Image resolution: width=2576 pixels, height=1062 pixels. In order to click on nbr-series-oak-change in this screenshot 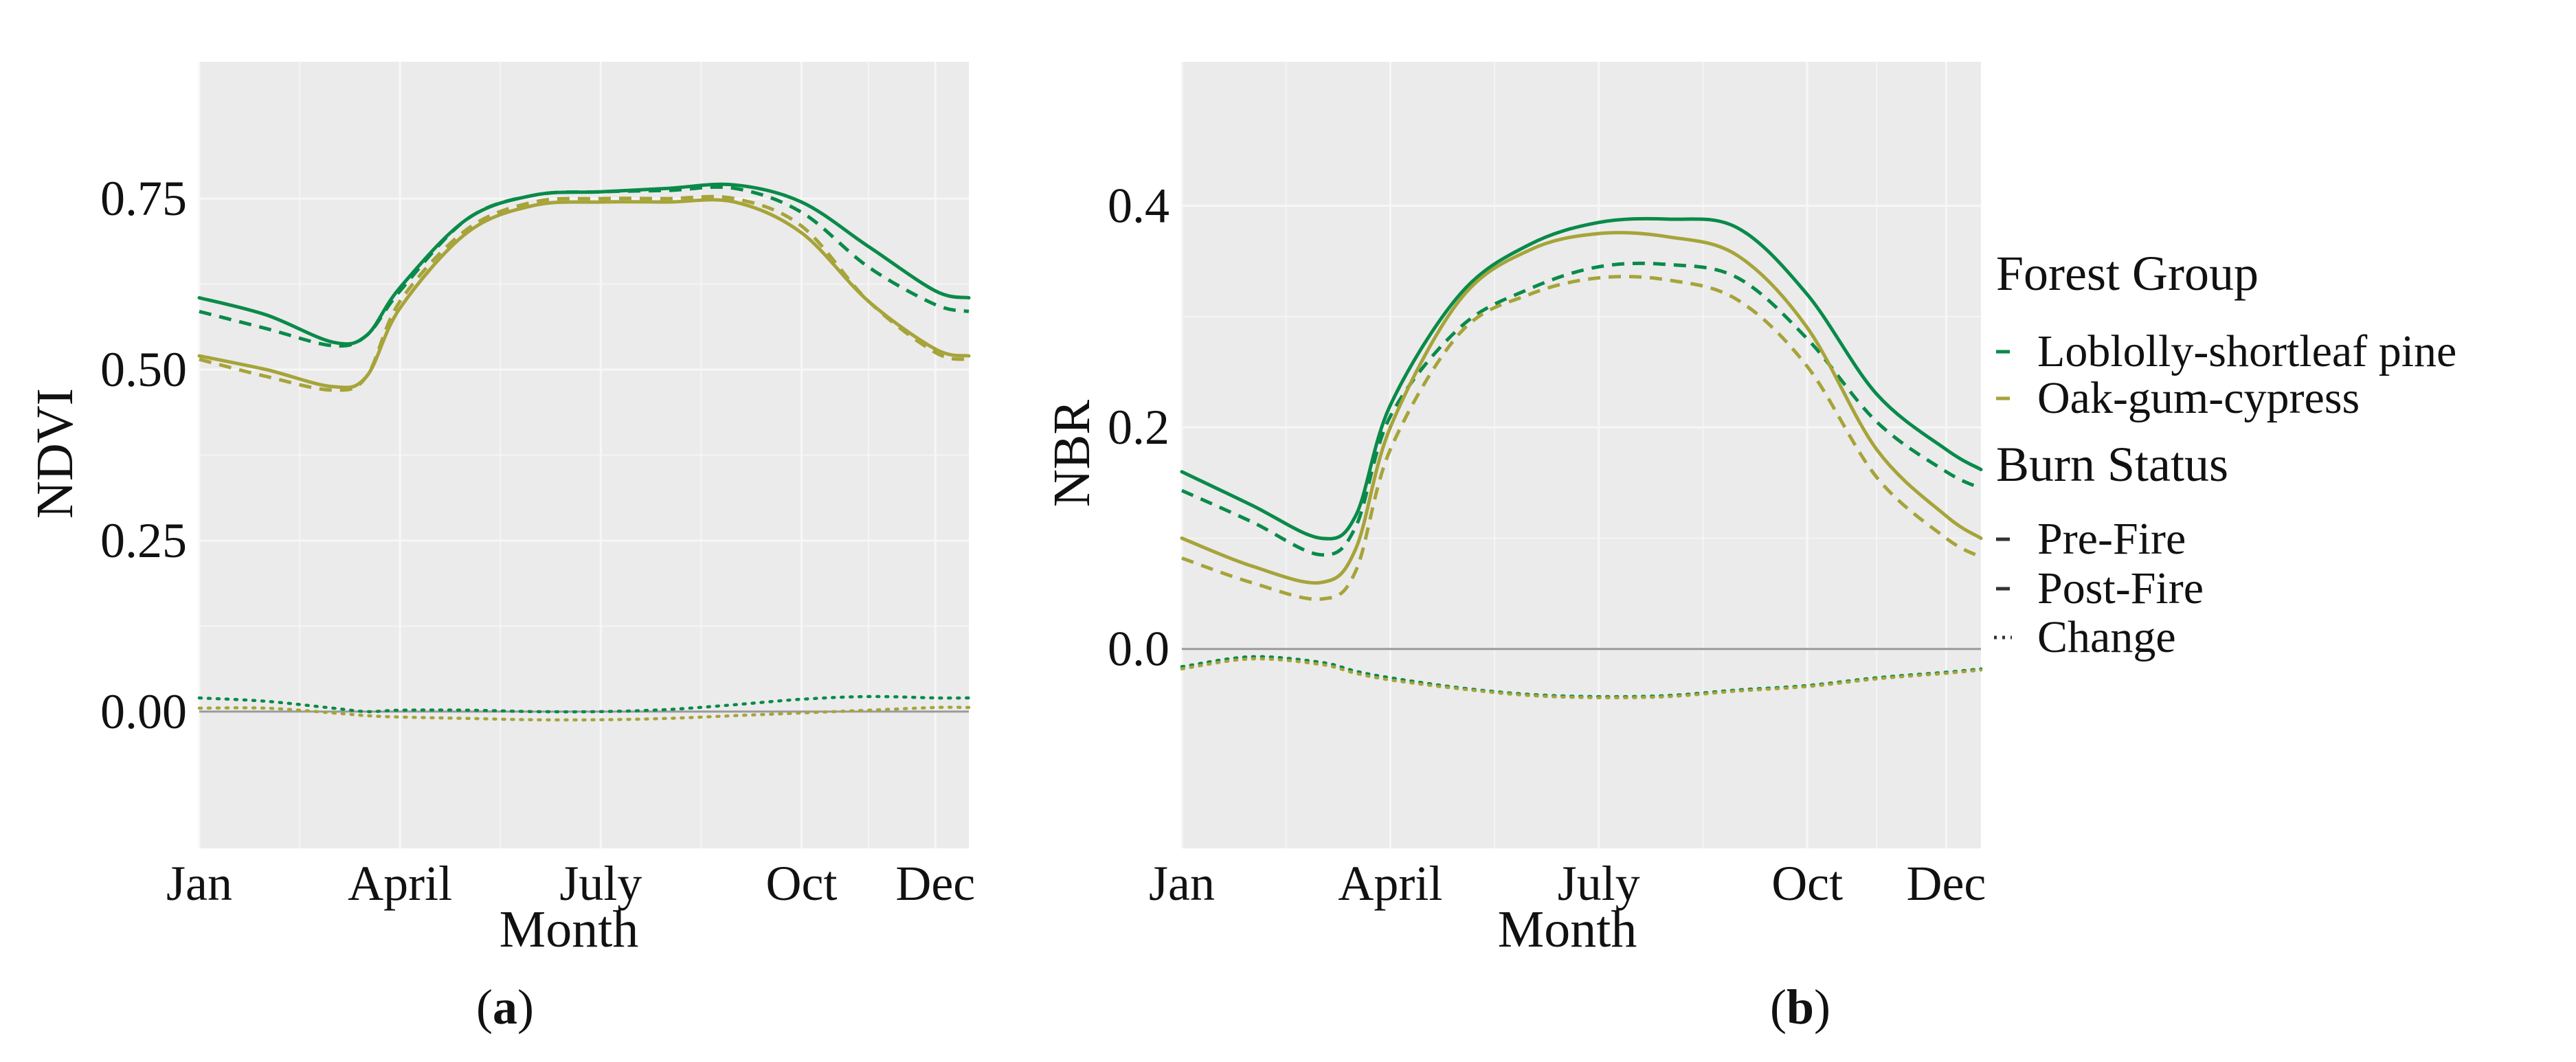, I will do `click(1581, 679)`.